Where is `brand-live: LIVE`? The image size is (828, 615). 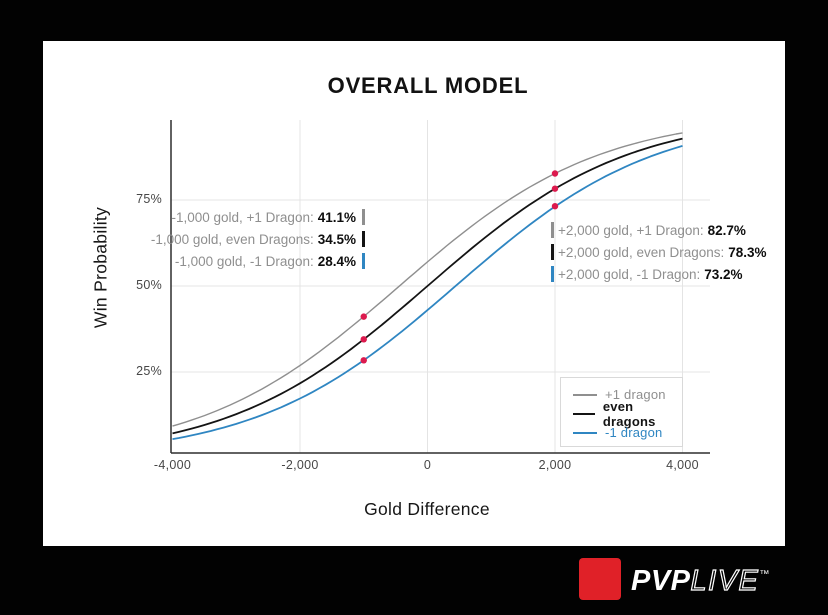 brand-live: LIVE is located at coordinates (725, 581).